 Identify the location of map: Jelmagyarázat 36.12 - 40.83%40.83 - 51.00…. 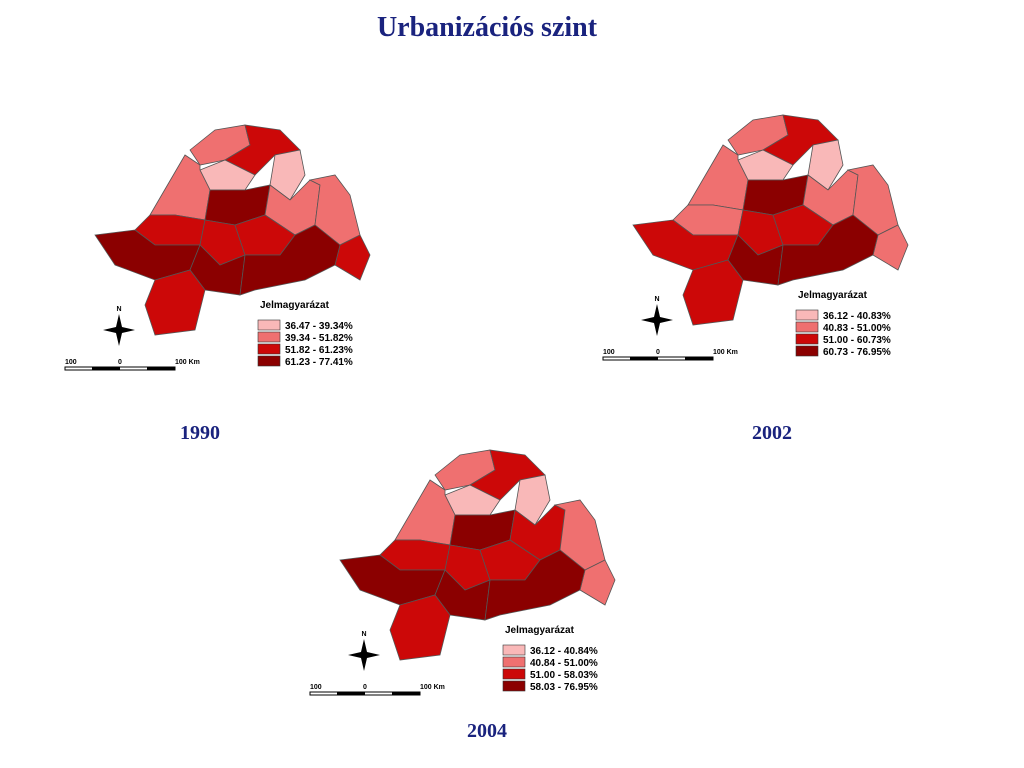
(755, 237).